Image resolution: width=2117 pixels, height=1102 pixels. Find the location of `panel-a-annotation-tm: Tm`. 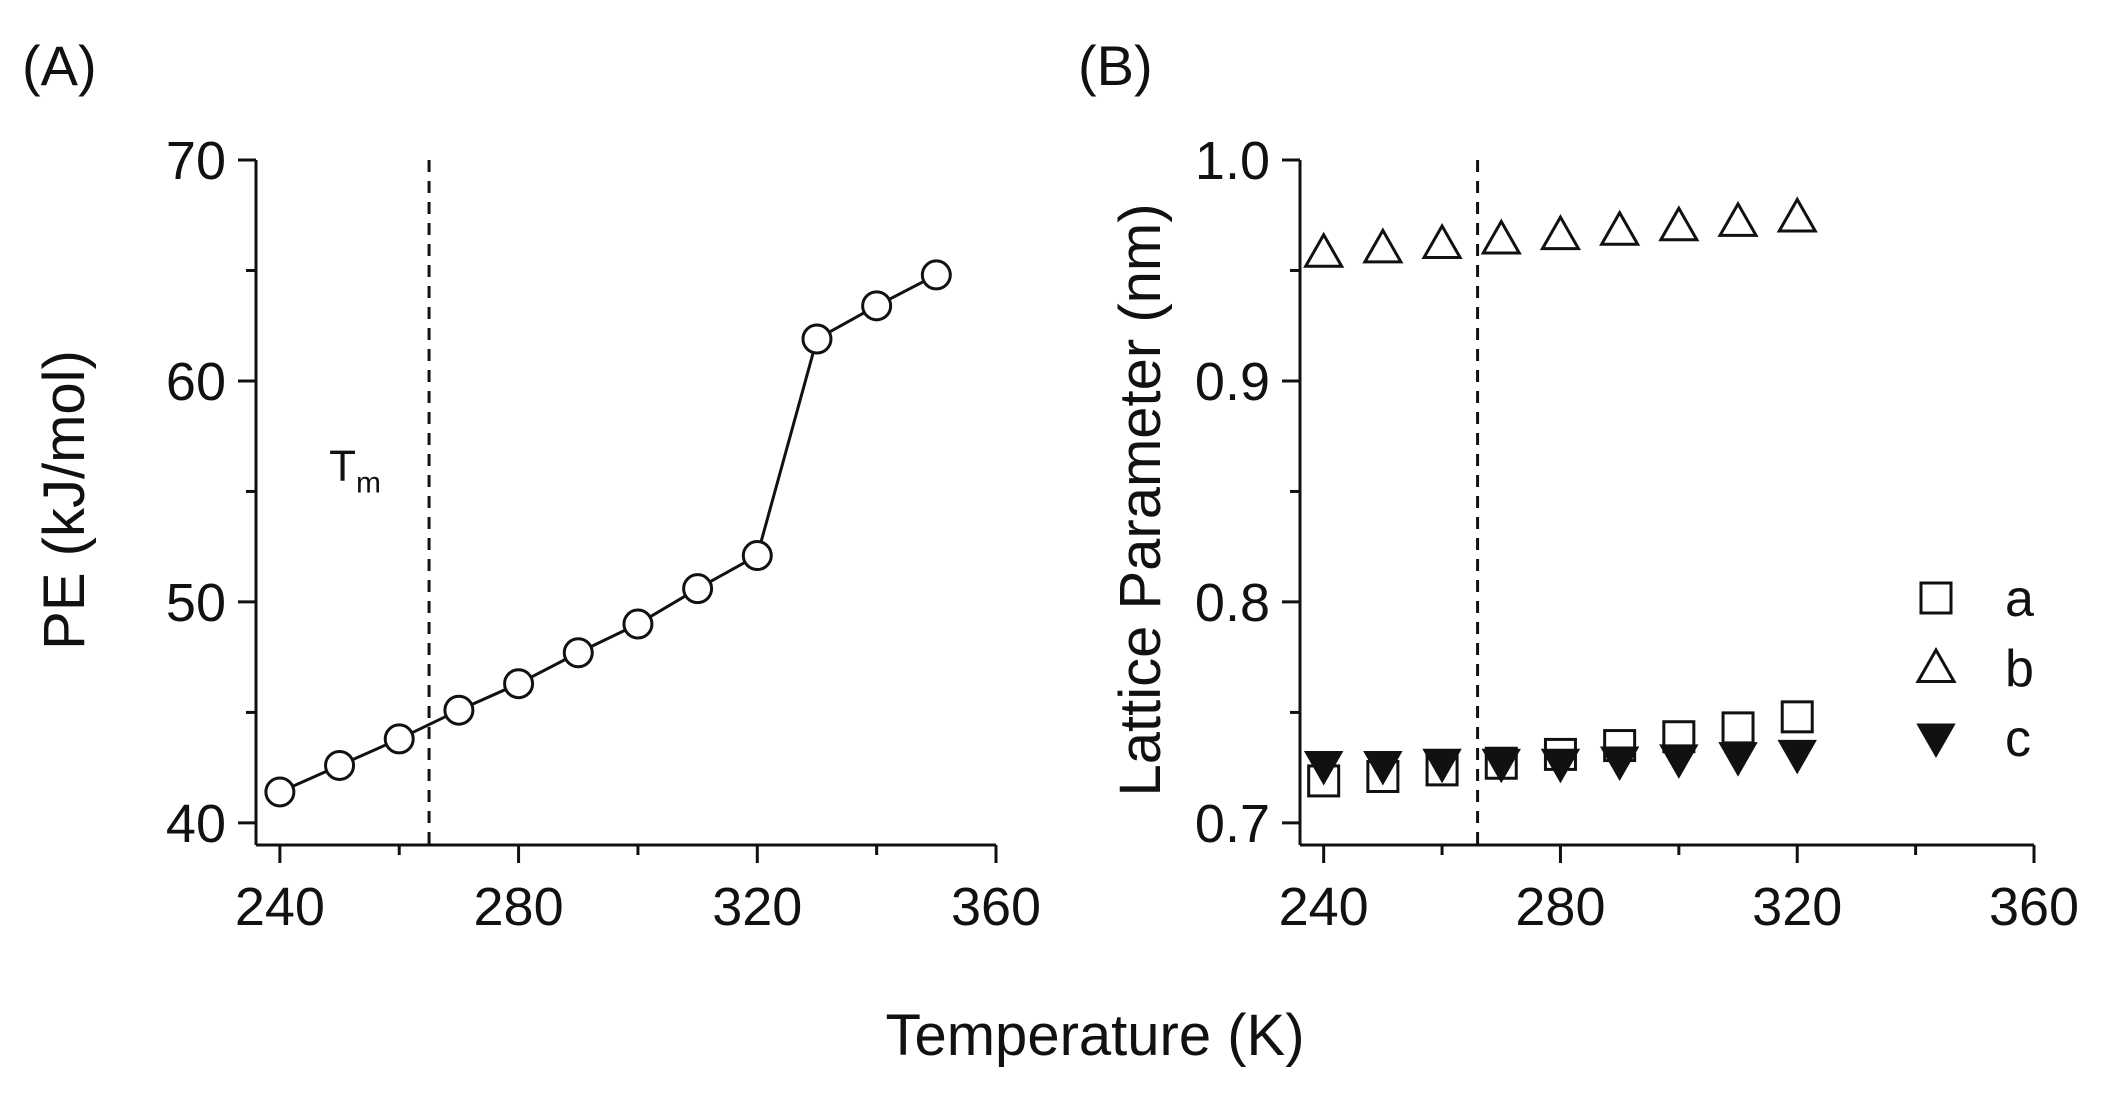

panel-a-annotation-tm: Tm is located at coordinates (355, 470).